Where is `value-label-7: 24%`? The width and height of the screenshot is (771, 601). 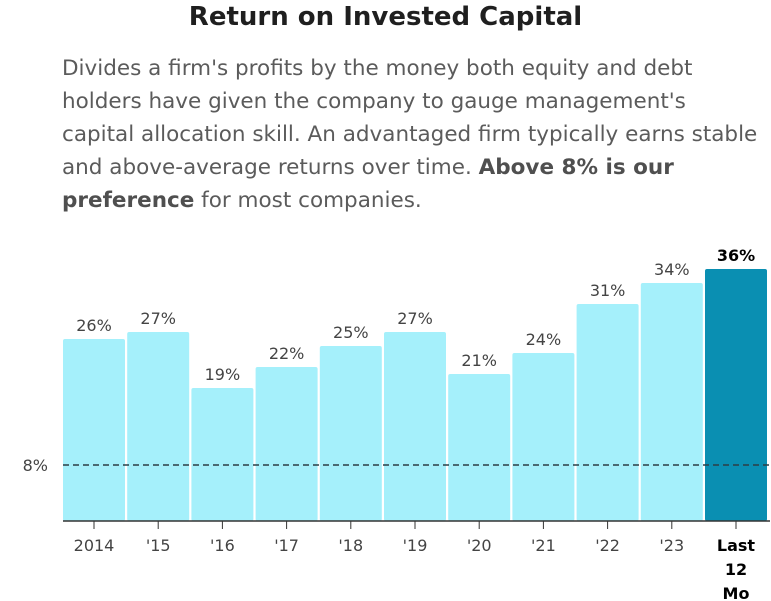 value-label-7: 24% is located at coordinates (544, 339).